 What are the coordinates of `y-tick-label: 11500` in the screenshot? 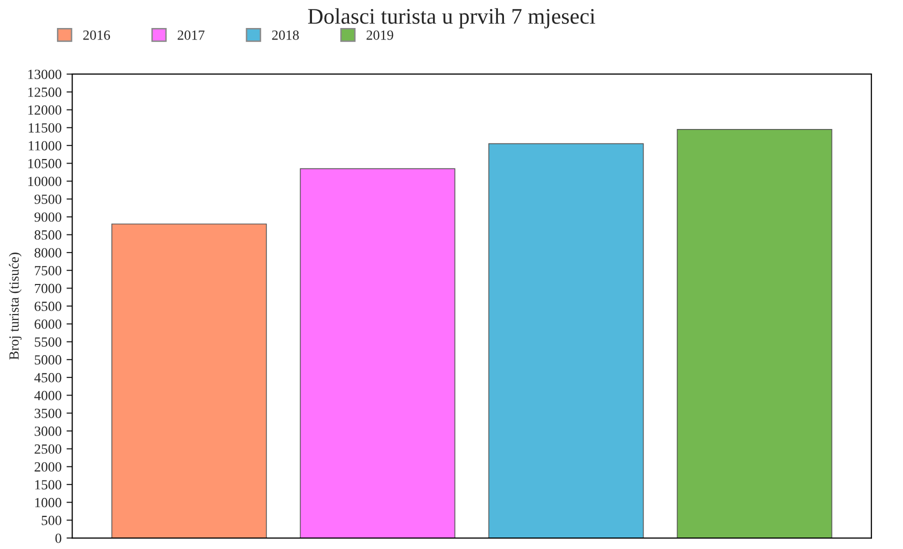 It's located at (45, 128).